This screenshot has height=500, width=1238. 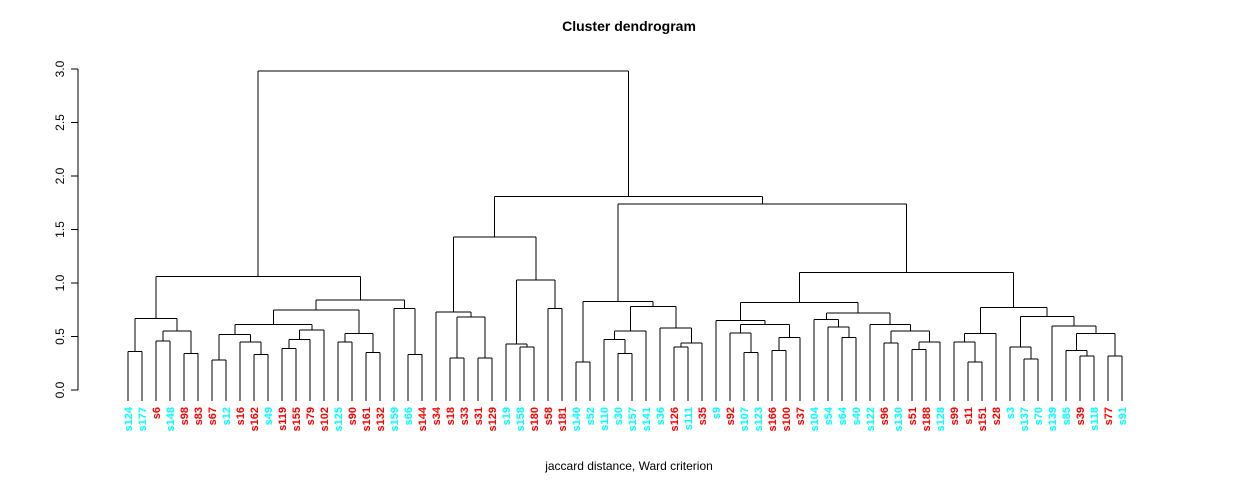 I want to click on leaf-label: s98, so click(x=185, y=416).